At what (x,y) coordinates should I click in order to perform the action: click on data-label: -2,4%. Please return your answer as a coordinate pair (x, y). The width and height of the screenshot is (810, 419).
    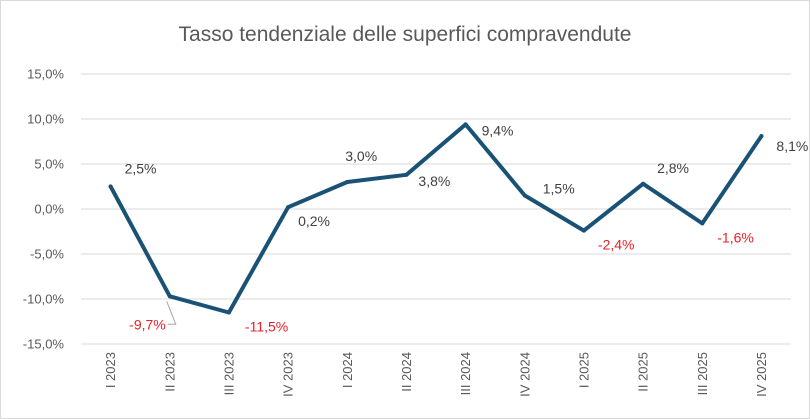
    Looking at the image, I should click on (616, 245).